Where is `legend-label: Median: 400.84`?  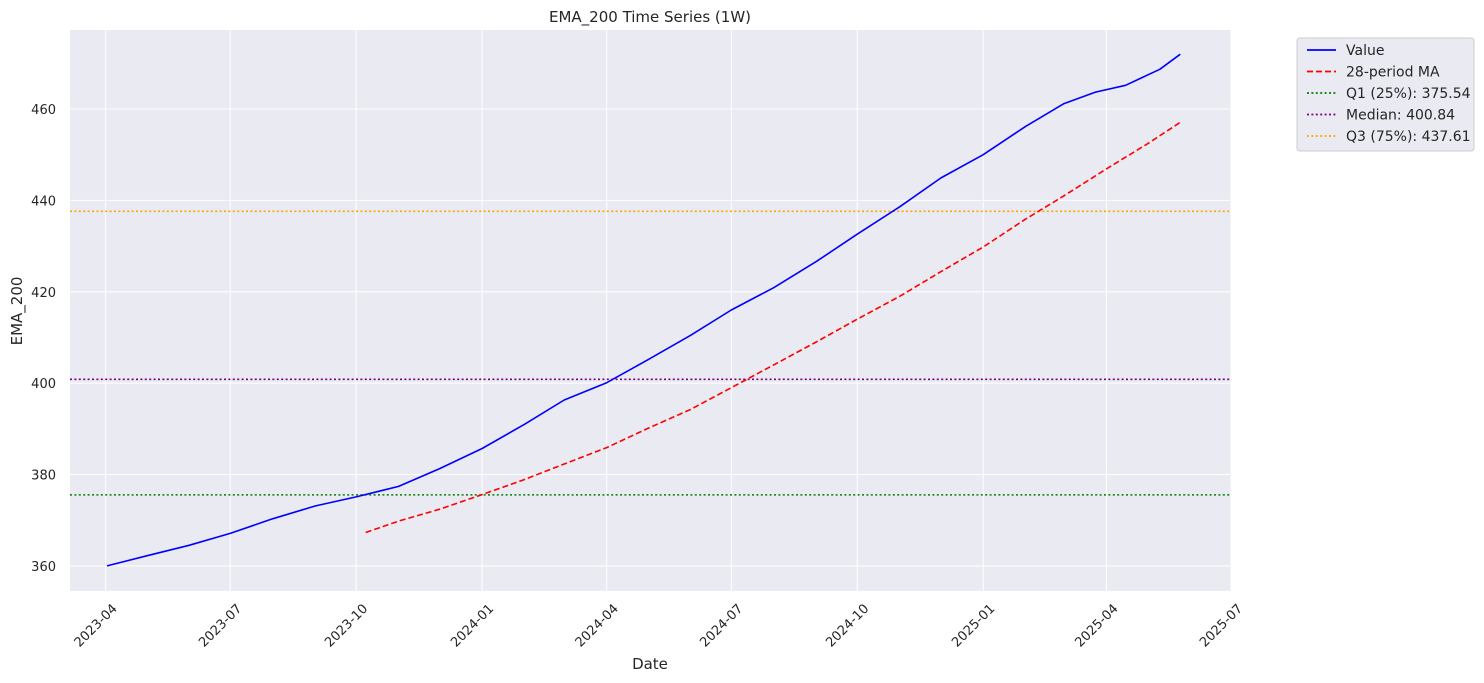 legend-label: Median: 400.84 is located at coordinates (1400, 116).